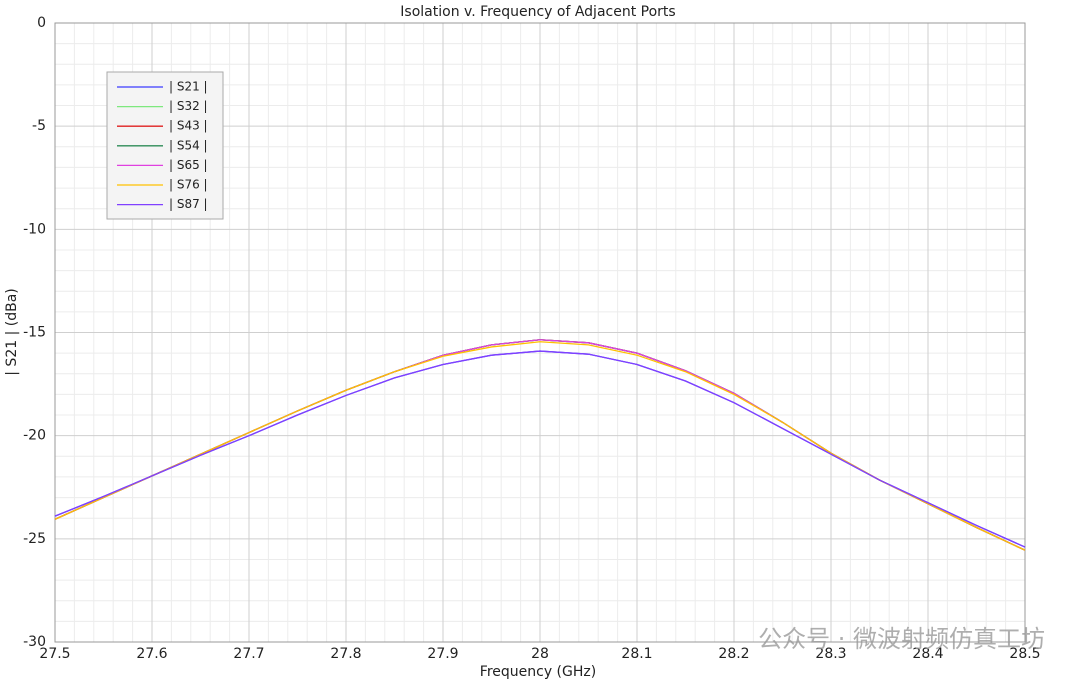 Image resolution: width=1080 pixels, height=684 pixels. Describe the element at coordinates (34, 642) in the screenshot. I see `y-tick-label: -30` at that location.